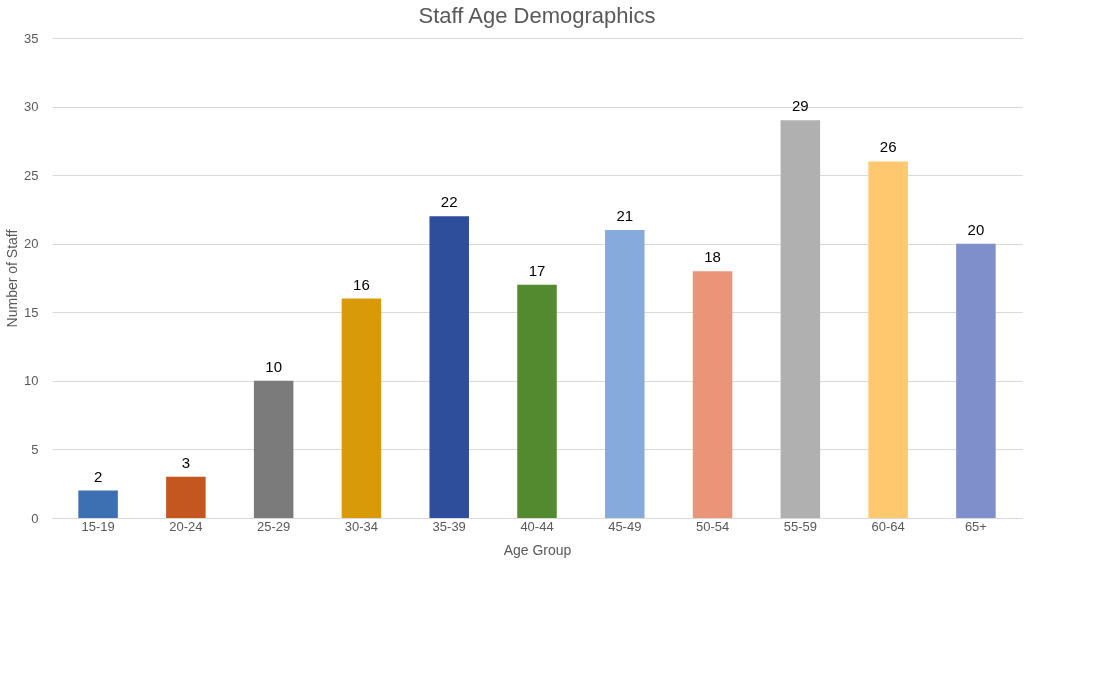 Image resolution: width=1093 pixels, height=677 pixels. I want to click on x-tick-label: 60-64, so click(888, 526).